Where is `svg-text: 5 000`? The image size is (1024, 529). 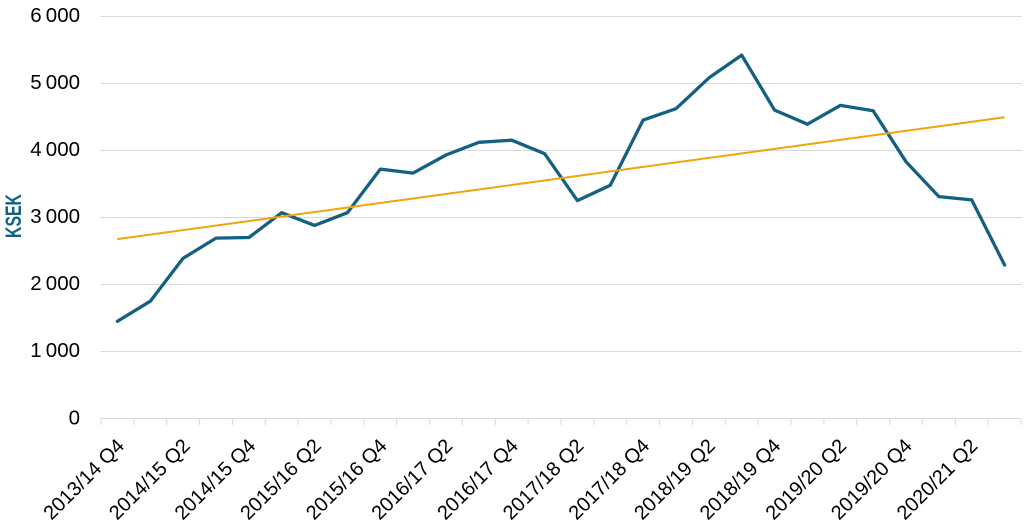 svg-text: 5 000 is located at coordinates (55, 82).